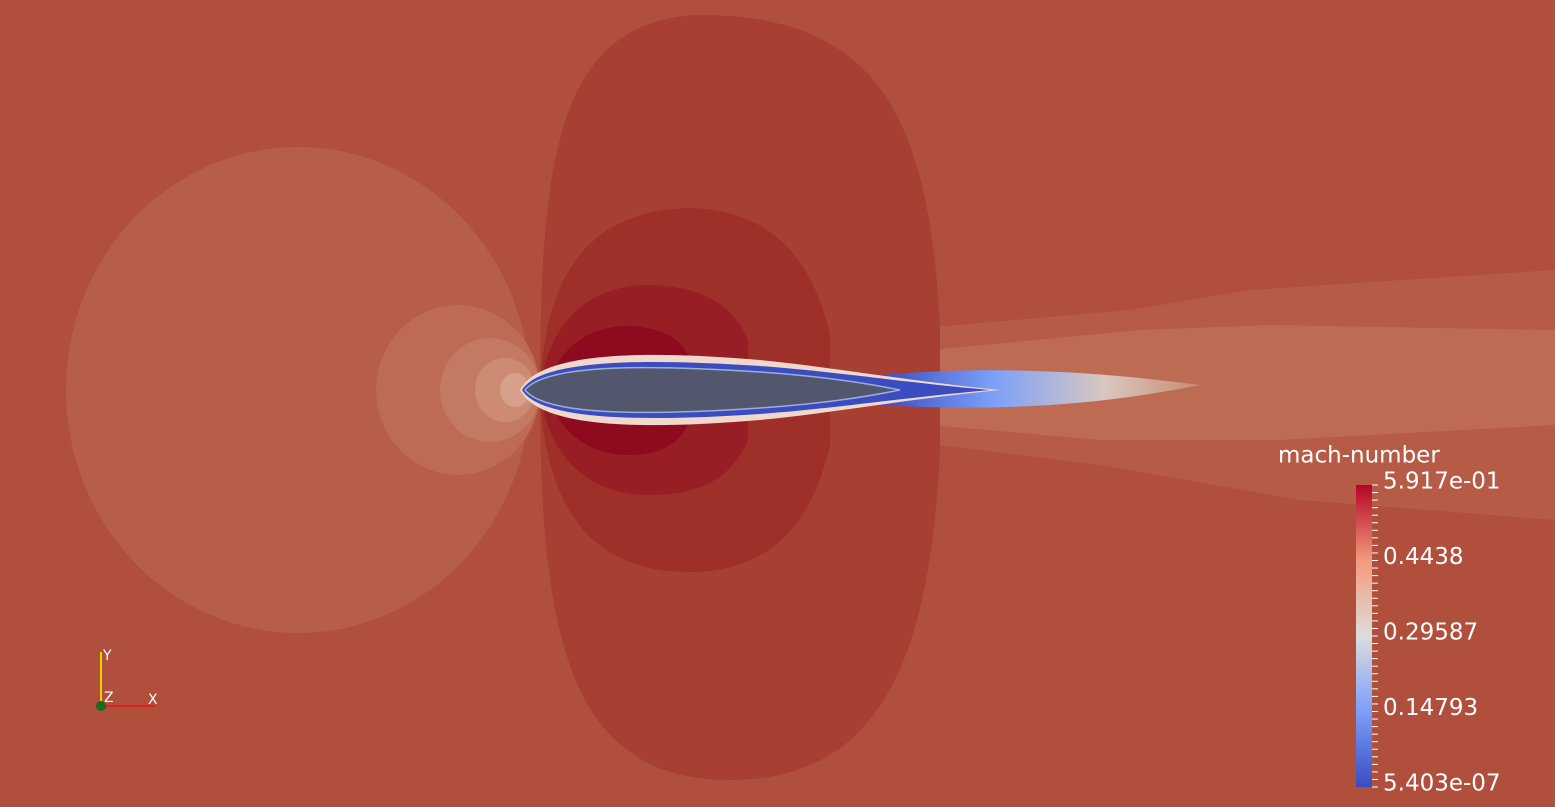  Describe the element at coordinates (109, 698) in the screenshot. I see `axis-label: Z` at that location.